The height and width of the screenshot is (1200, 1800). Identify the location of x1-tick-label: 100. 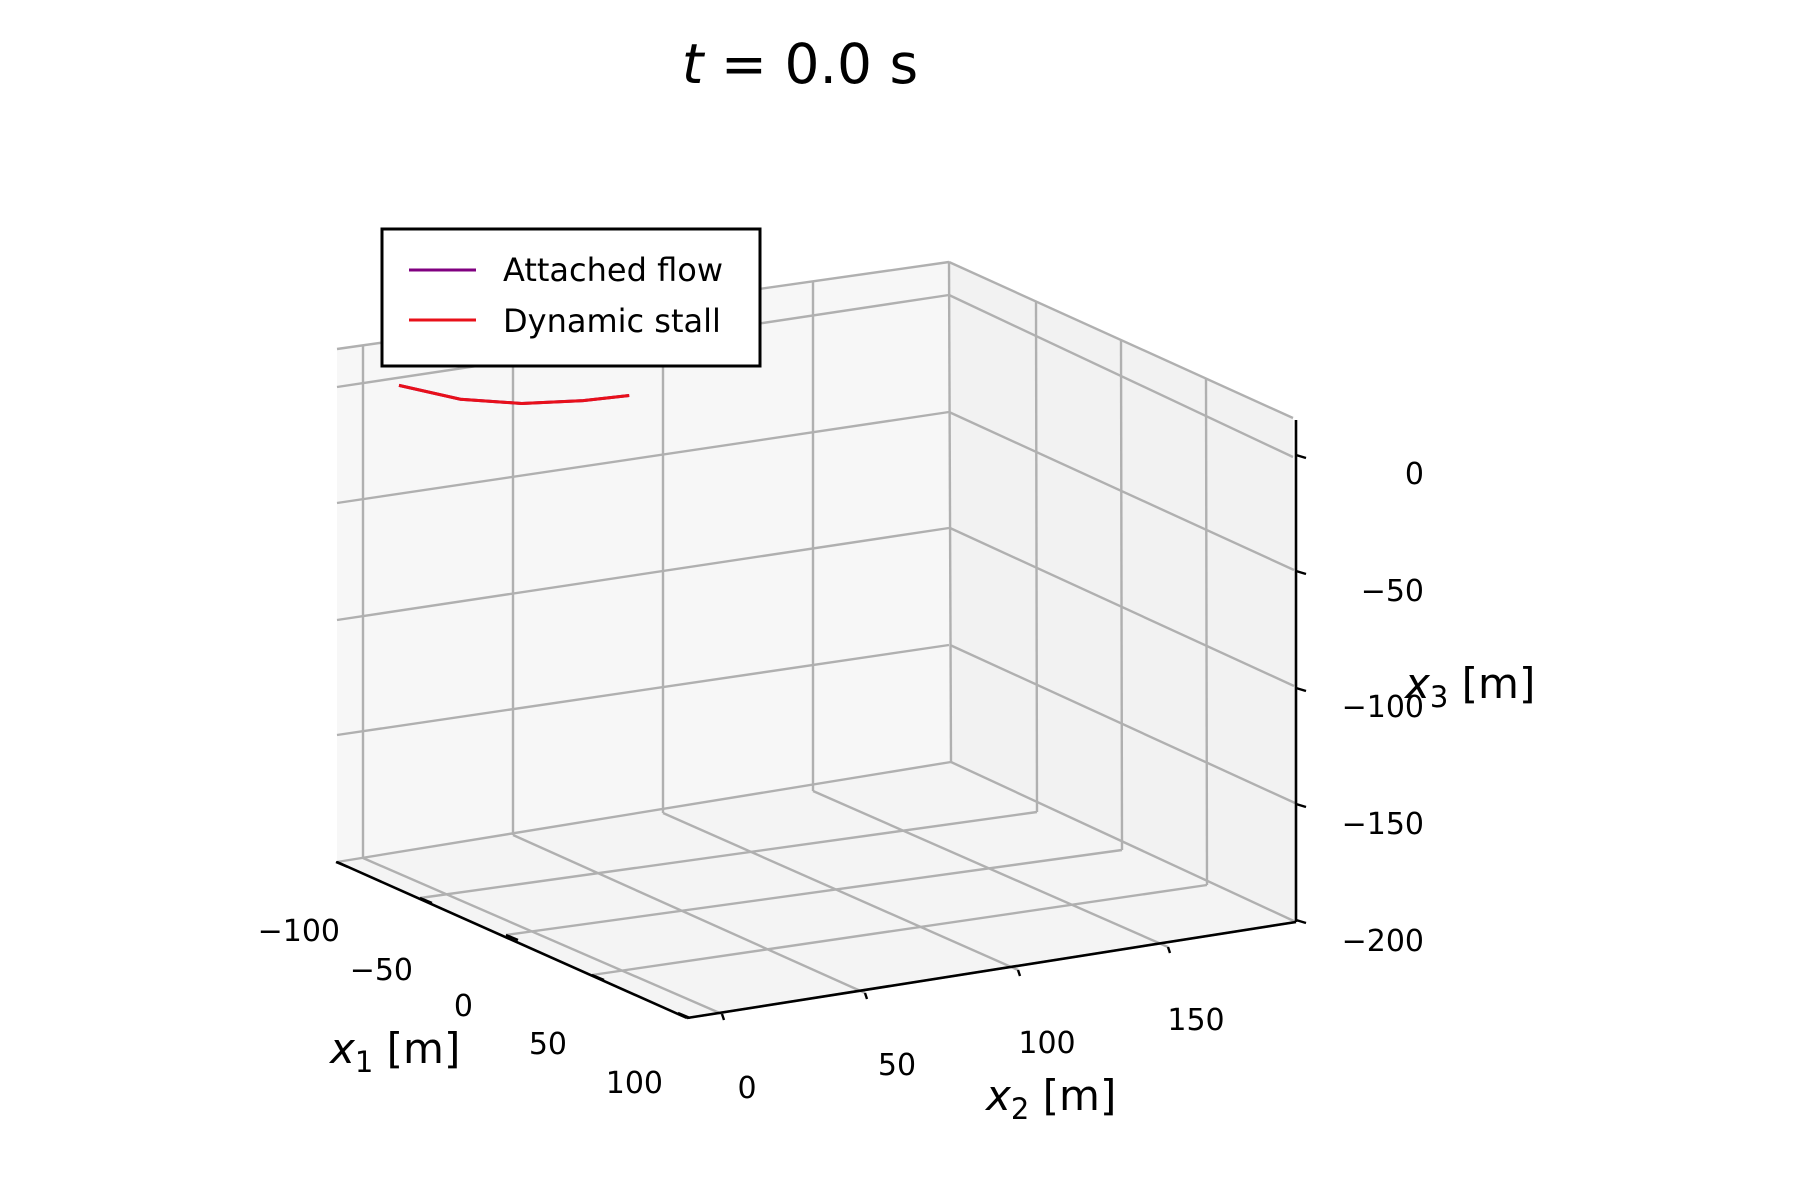
(634, 1083).